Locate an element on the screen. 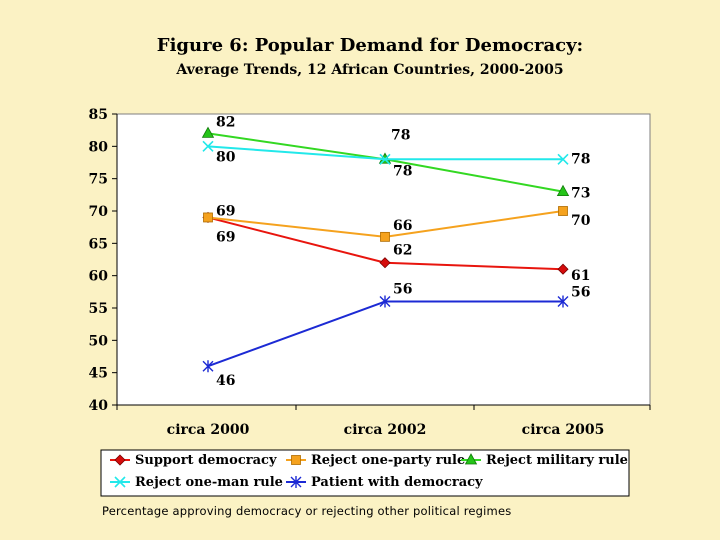 Image resolution: width=720 pixels, height=540 pixels. legend-entry: Reject military rule is located at coordinates (544, 460).